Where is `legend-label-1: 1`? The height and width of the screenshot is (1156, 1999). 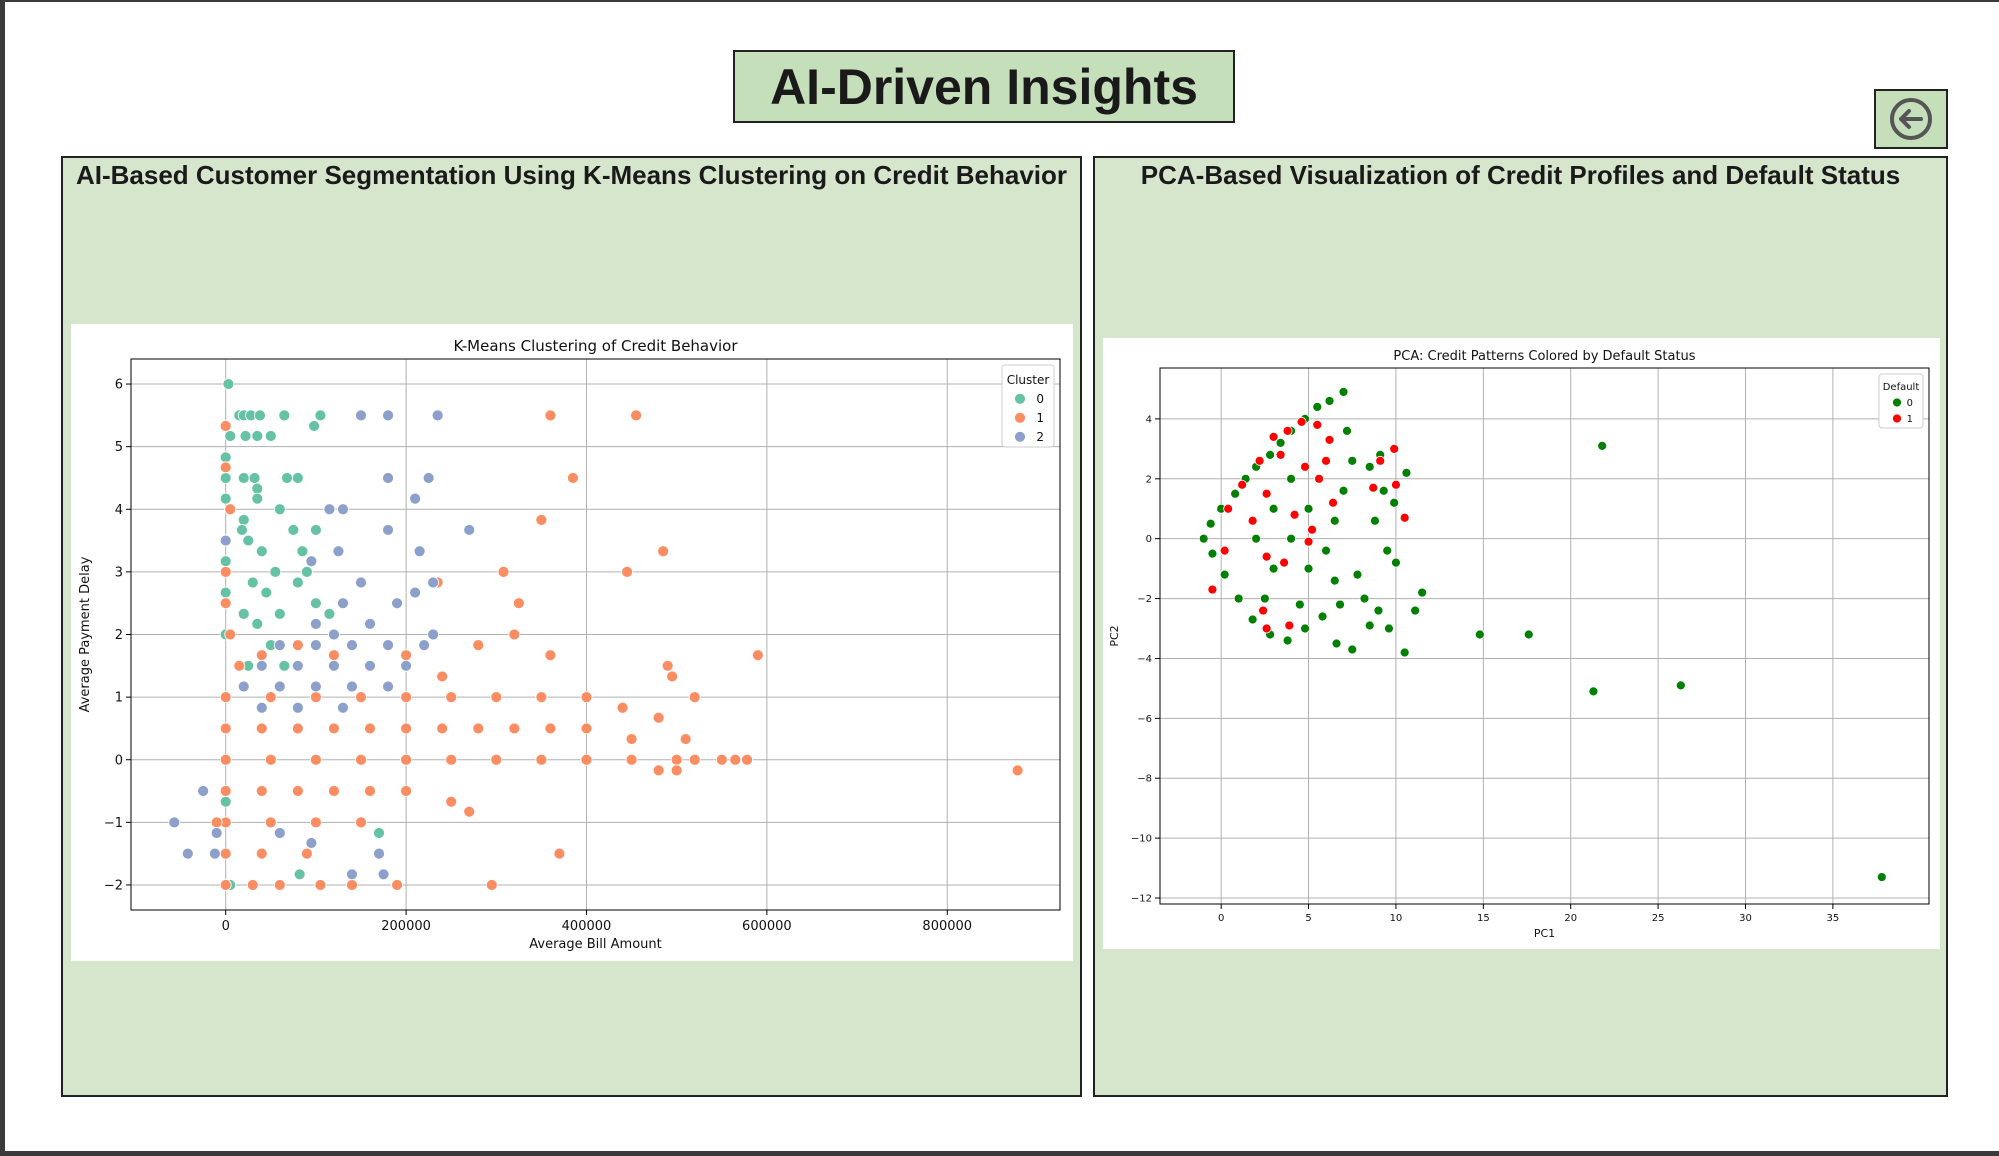 legend-label-1: 1 is located at coordinates (1910, 419).